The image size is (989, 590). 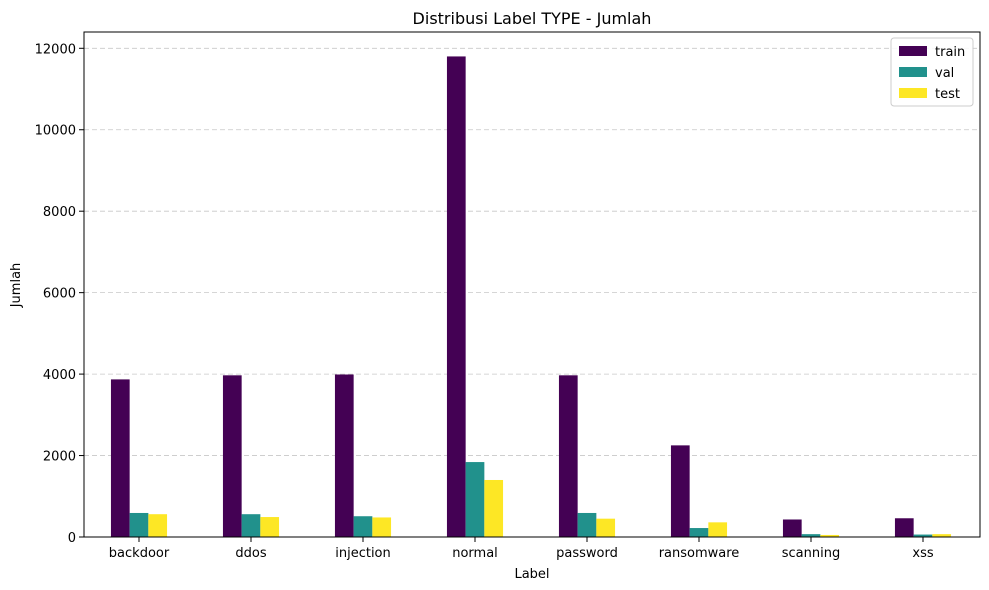 I want to click on chart-title: Distribusi Label TYPE - Jumlah, so click(x=532, y=18).